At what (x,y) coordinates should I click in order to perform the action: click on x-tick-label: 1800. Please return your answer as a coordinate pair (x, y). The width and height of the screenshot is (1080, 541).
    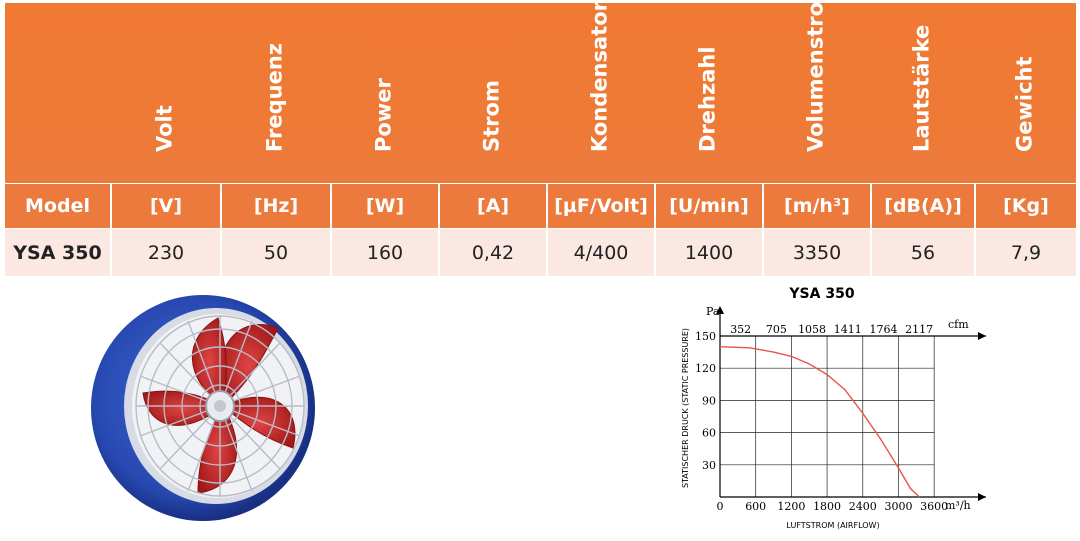
    Looking at the image, I should click on (827, 506).